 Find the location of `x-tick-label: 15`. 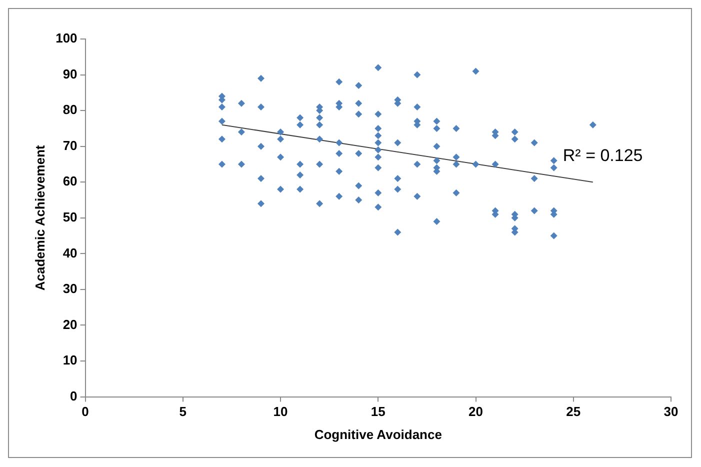

x-tick-label: 15 is located at coordinates (378, 412).